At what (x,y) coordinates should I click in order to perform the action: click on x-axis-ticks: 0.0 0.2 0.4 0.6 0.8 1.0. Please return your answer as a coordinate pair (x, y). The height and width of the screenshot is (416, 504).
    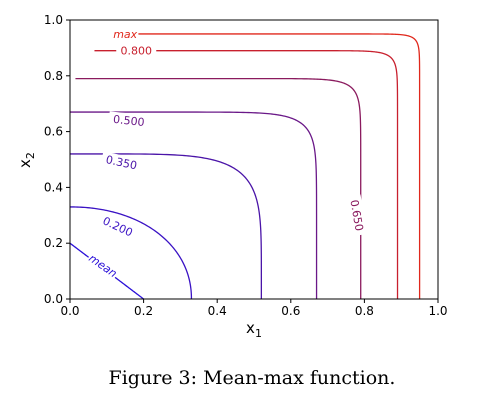
    Looking at the image, I should click on (254, 308).